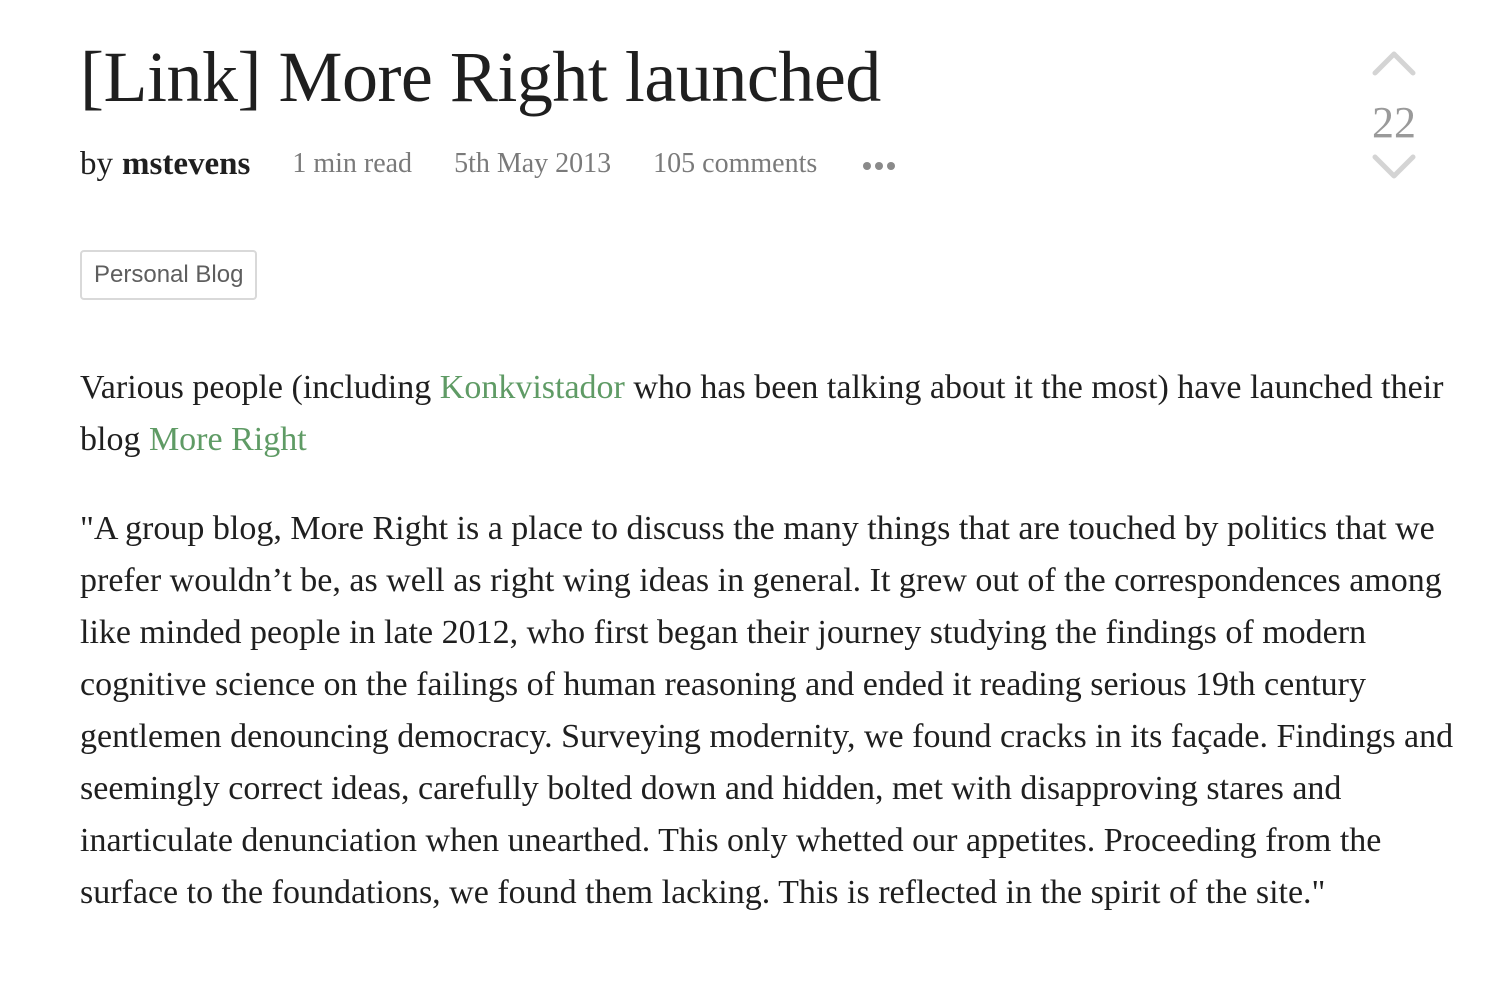  What do you see at coordinates (532, 387) in the screenshot?
I see `konkvistador-link: Konkvistador` at bounding box center [532, 387].